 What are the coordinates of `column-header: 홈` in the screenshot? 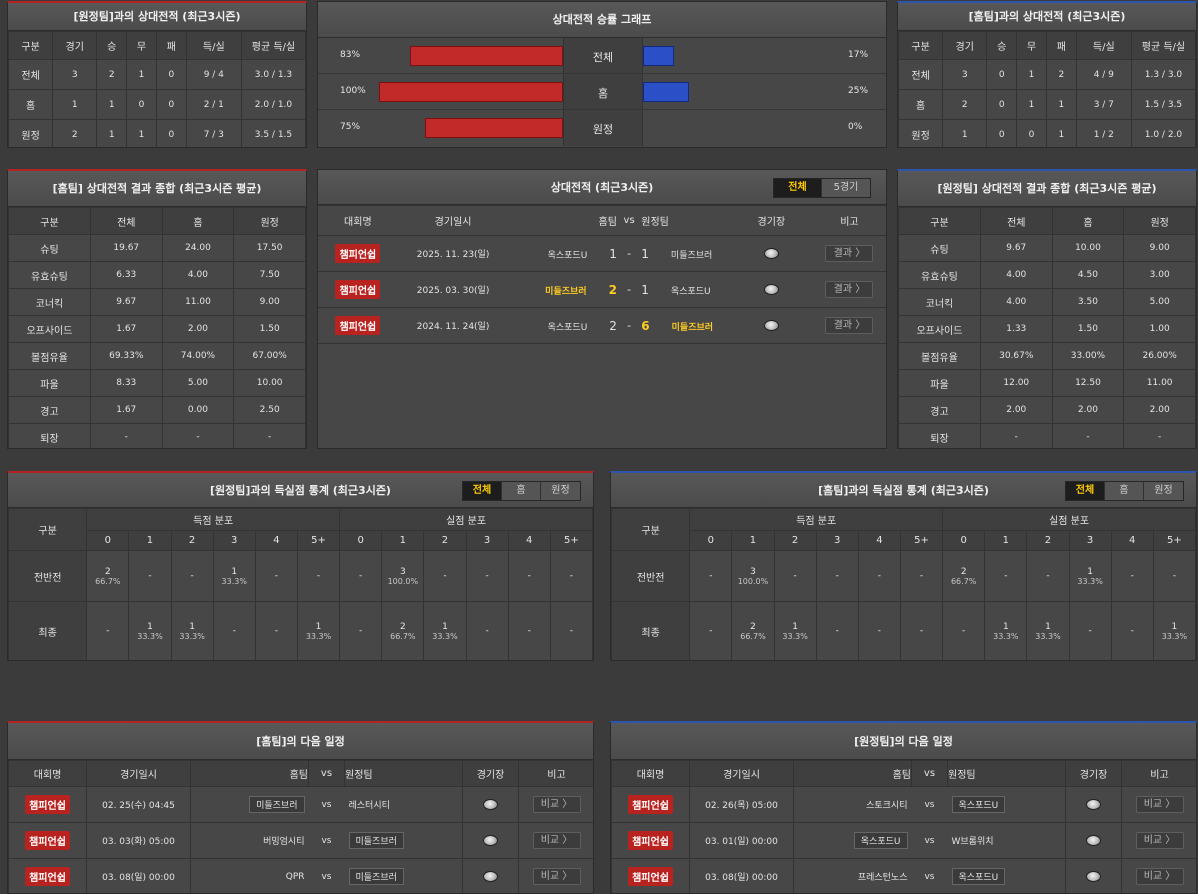 It's located at (198, 221).